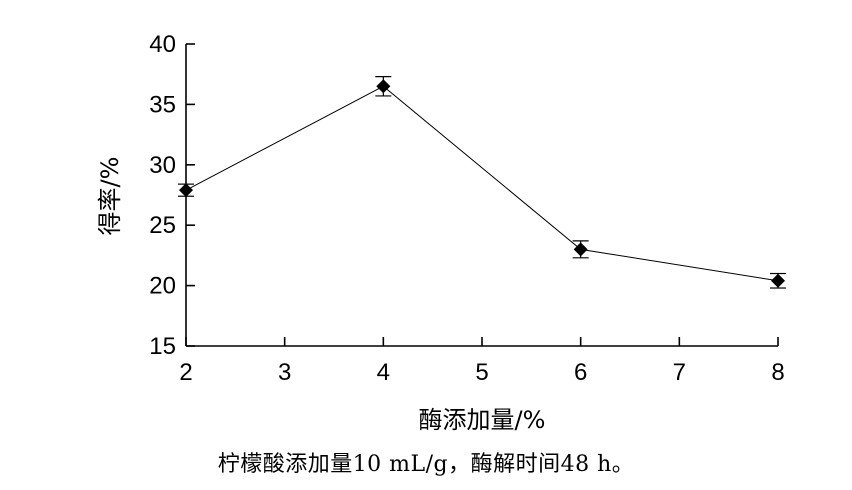 The image size is (852, 490). What do you see at coordinates (383, 372) in the screenshot?
I see `x-tick-label: 4` at bounding box center [383, 372].